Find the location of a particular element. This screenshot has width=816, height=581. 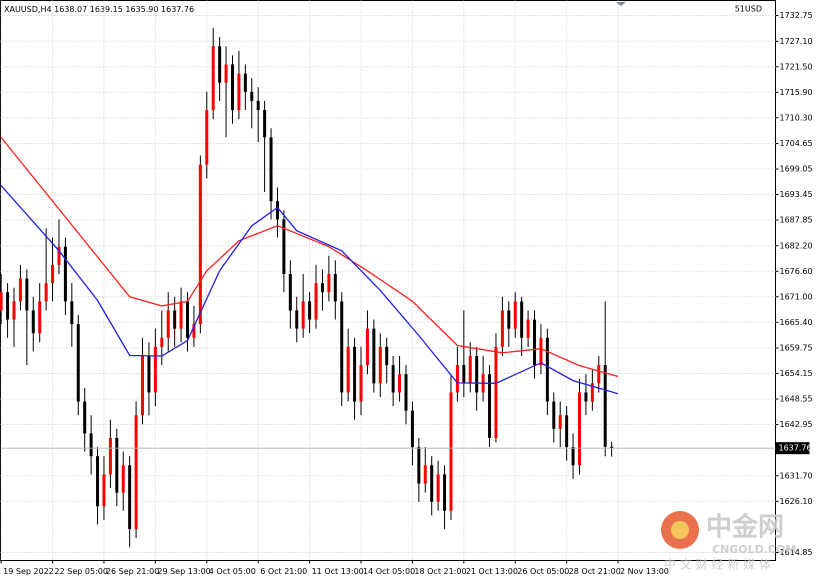

x-tick-label: 2 Nov 13:00 is located at coordinates (644, 571).